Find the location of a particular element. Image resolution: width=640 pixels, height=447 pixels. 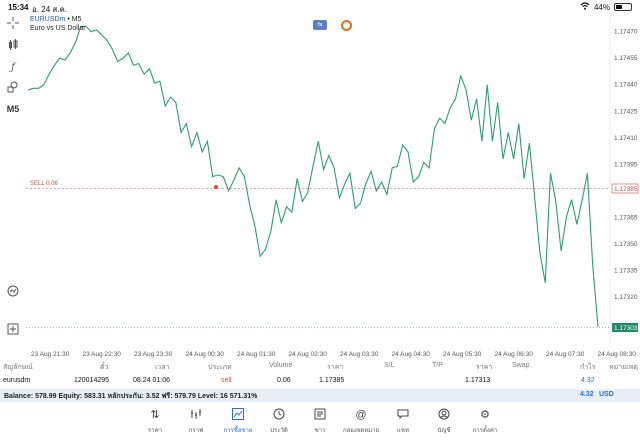

x-axis-label: 24 Aug 04:30 is located at coordinates (411, 354).